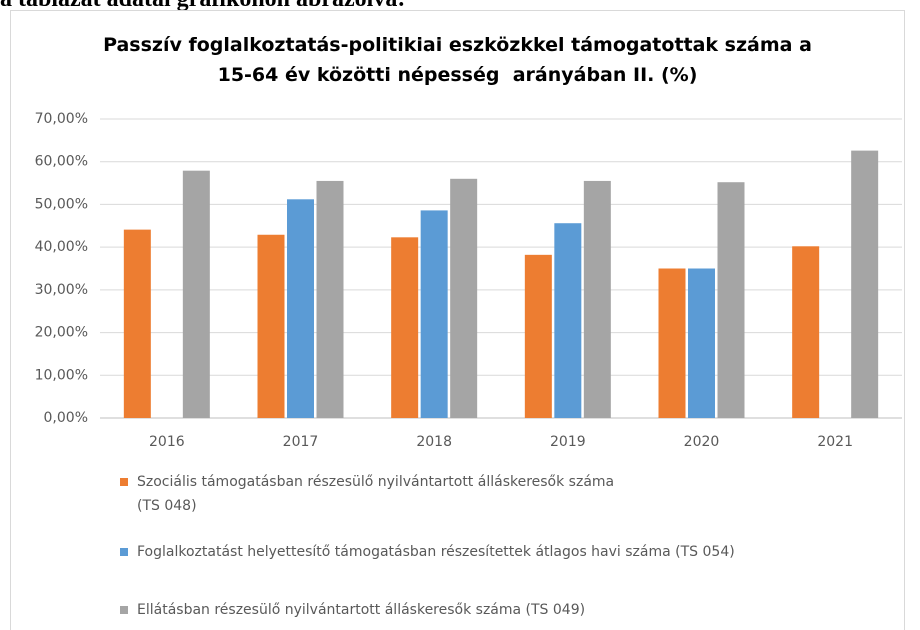 Image resolution: width=920 pixels, height=630 pixels. I want to click on x-tick-label: 2018, so click(434, 442).